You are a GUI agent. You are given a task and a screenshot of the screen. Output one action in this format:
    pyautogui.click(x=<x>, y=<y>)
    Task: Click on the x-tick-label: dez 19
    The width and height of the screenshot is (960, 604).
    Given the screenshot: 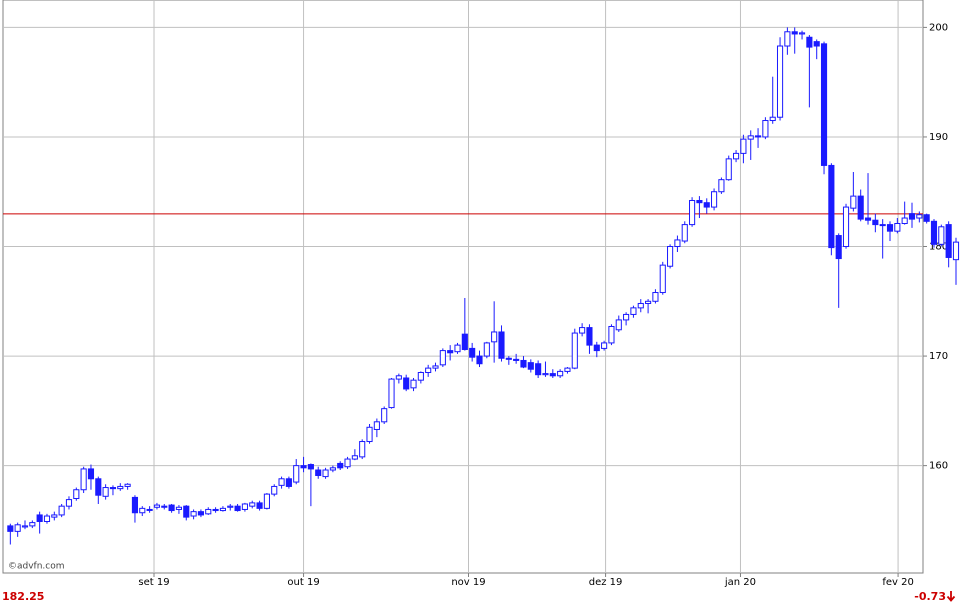 What is the action you would take?
    pyautogui.click(x=606, y=582)
    